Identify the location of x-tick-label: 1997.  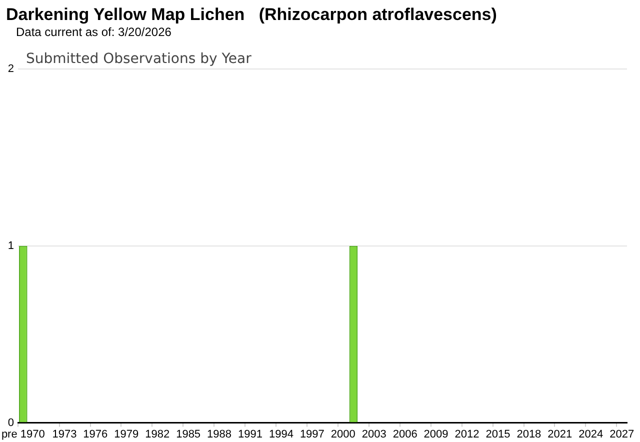
(312, 434).